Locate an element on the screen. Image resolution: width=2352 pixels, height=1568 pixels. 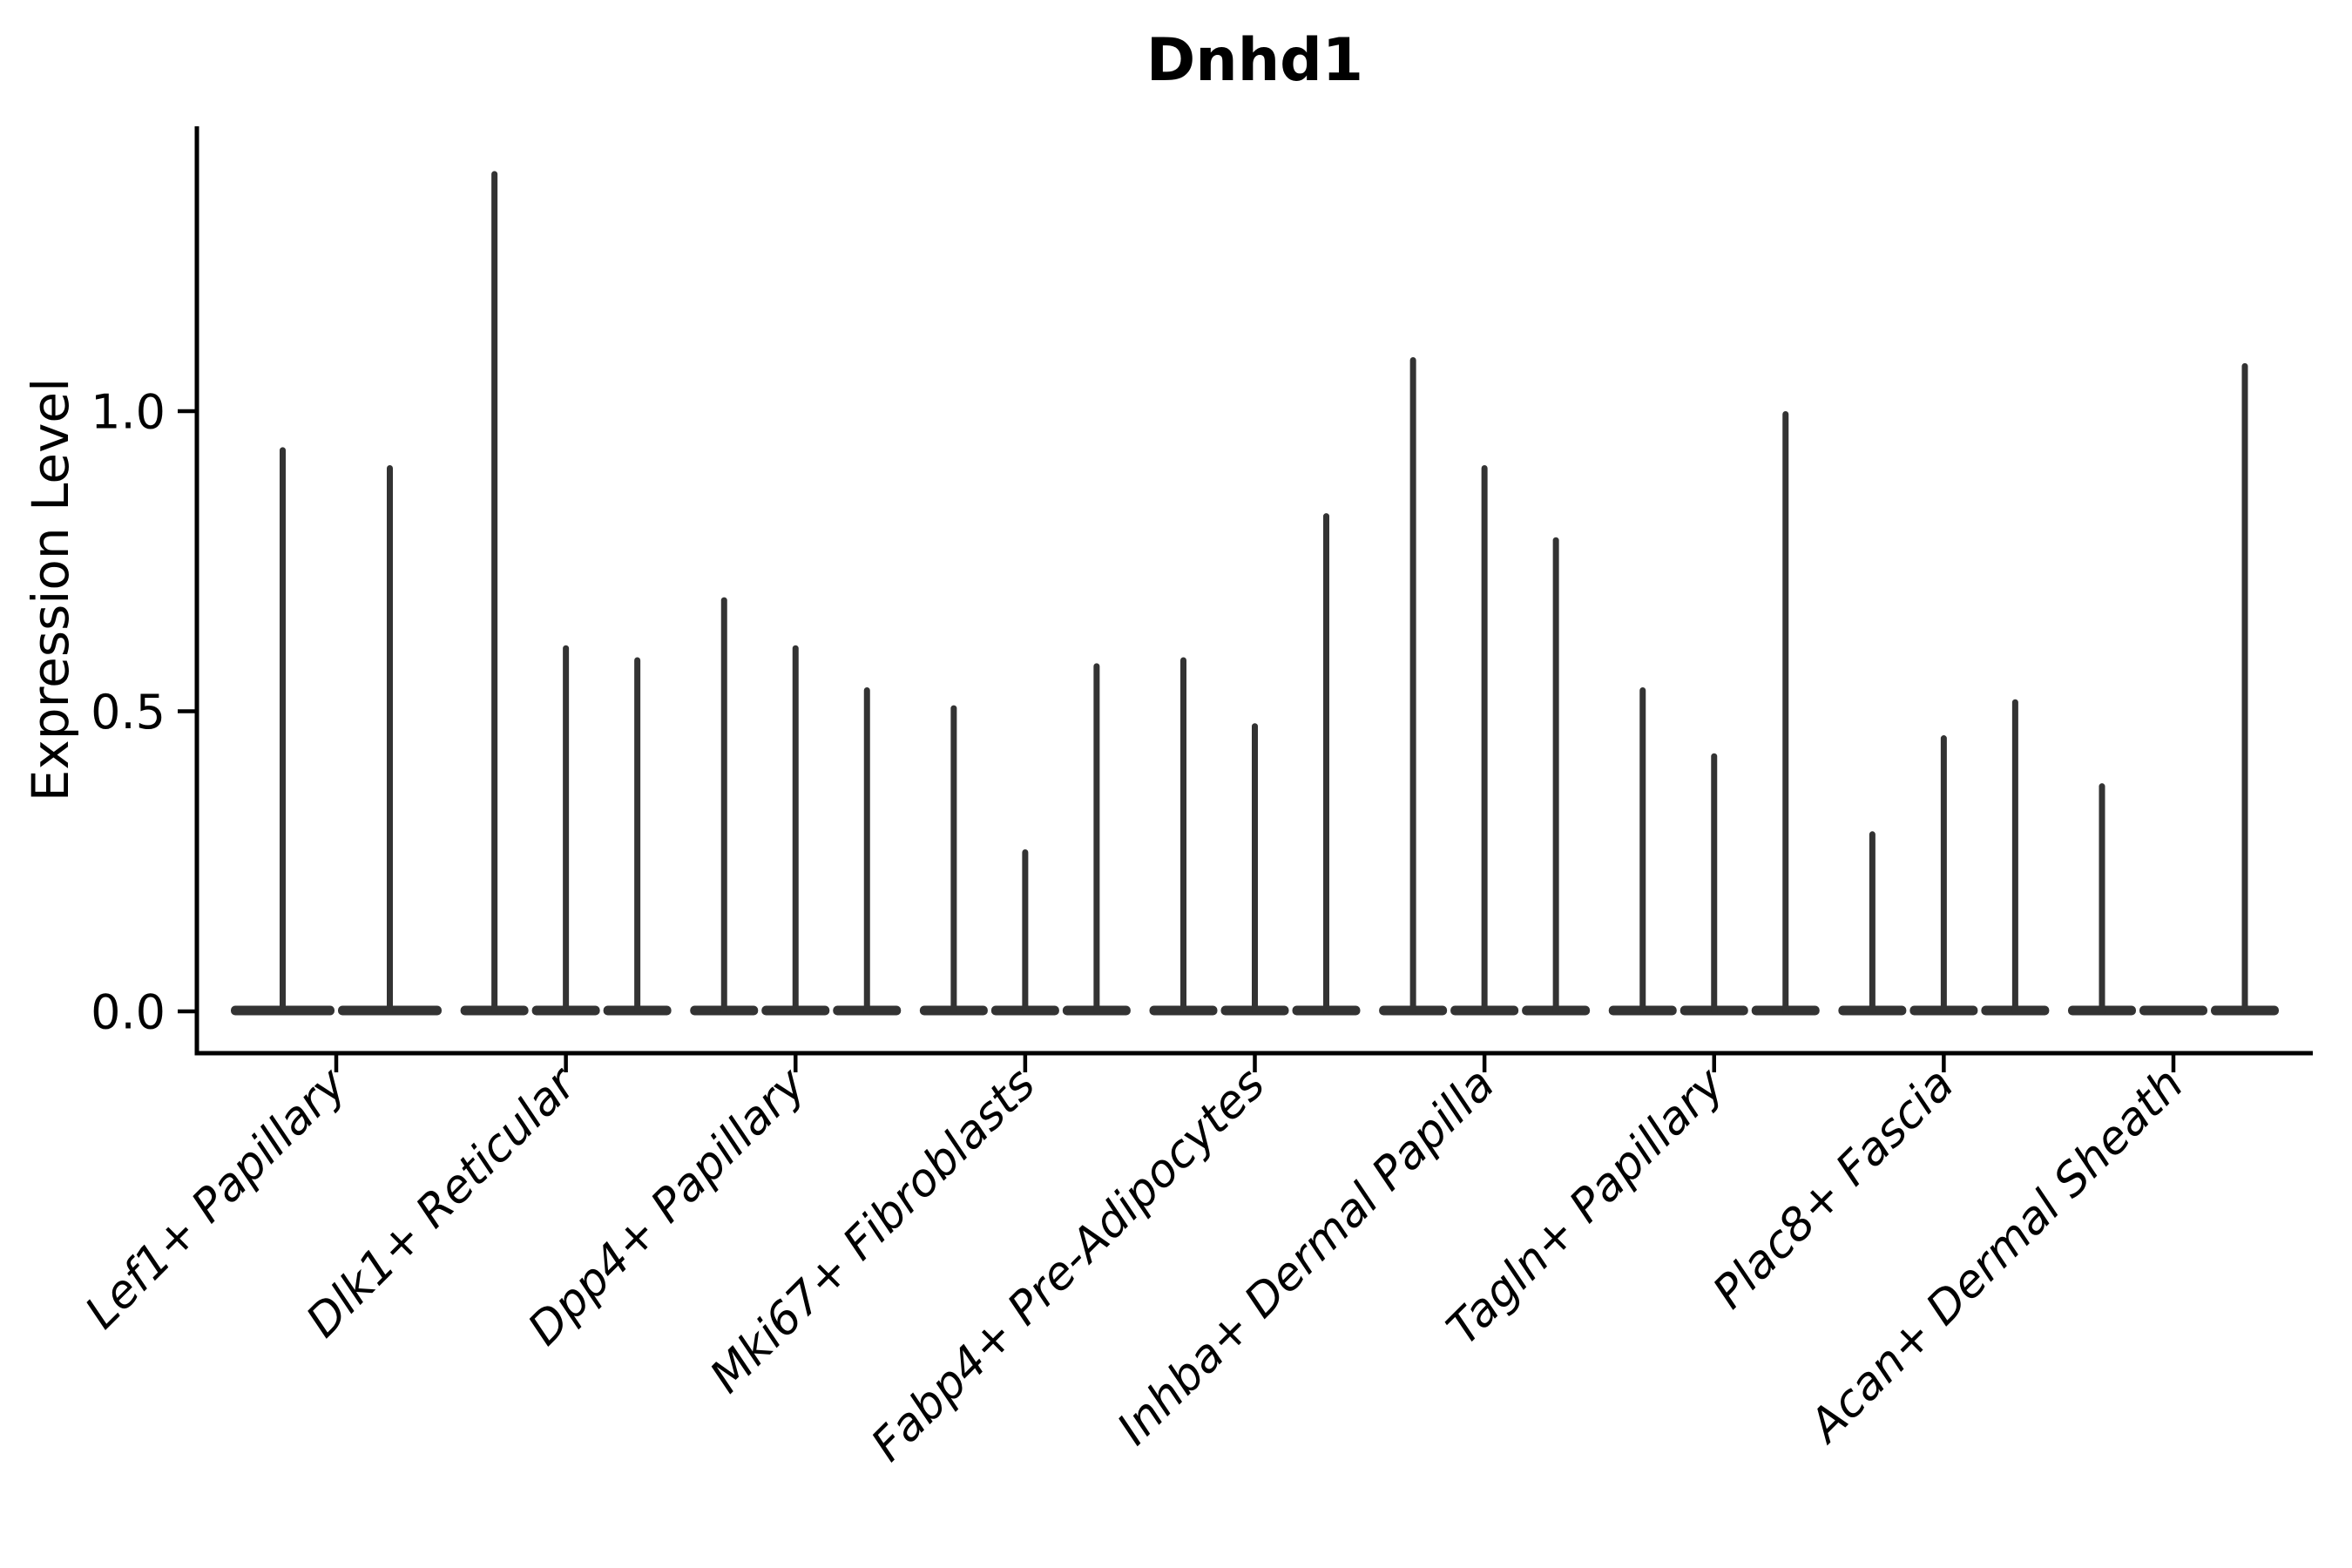
x-tick-label: Inhba+ Dermal Papilla is located at coordinates (1306, 1257).